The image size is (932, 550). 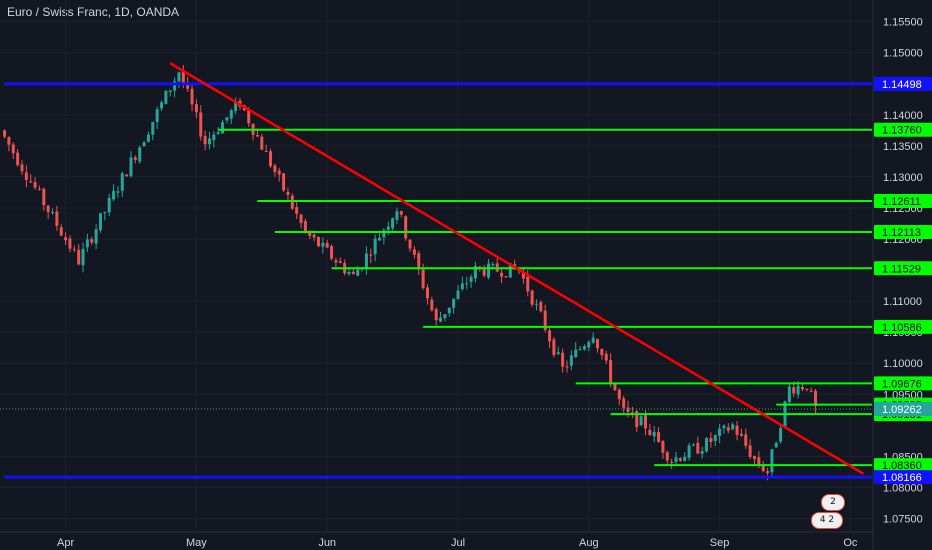 What do you see at coordinates (833, 502) in the screenshot?
I see `alert-badge-1: 2` at bounding box center [833, 502].